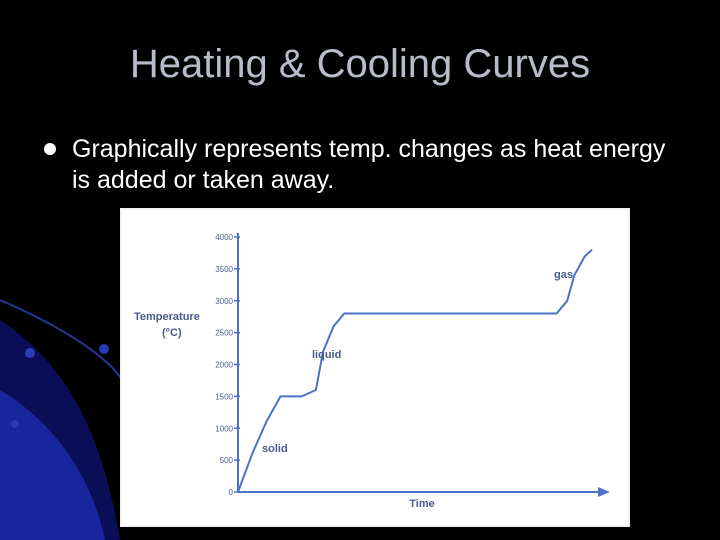  What do you see at coordinates (224, 237) in the screenshot?
I see `y-tick-label: 4000` at bounding box center [224, 237].